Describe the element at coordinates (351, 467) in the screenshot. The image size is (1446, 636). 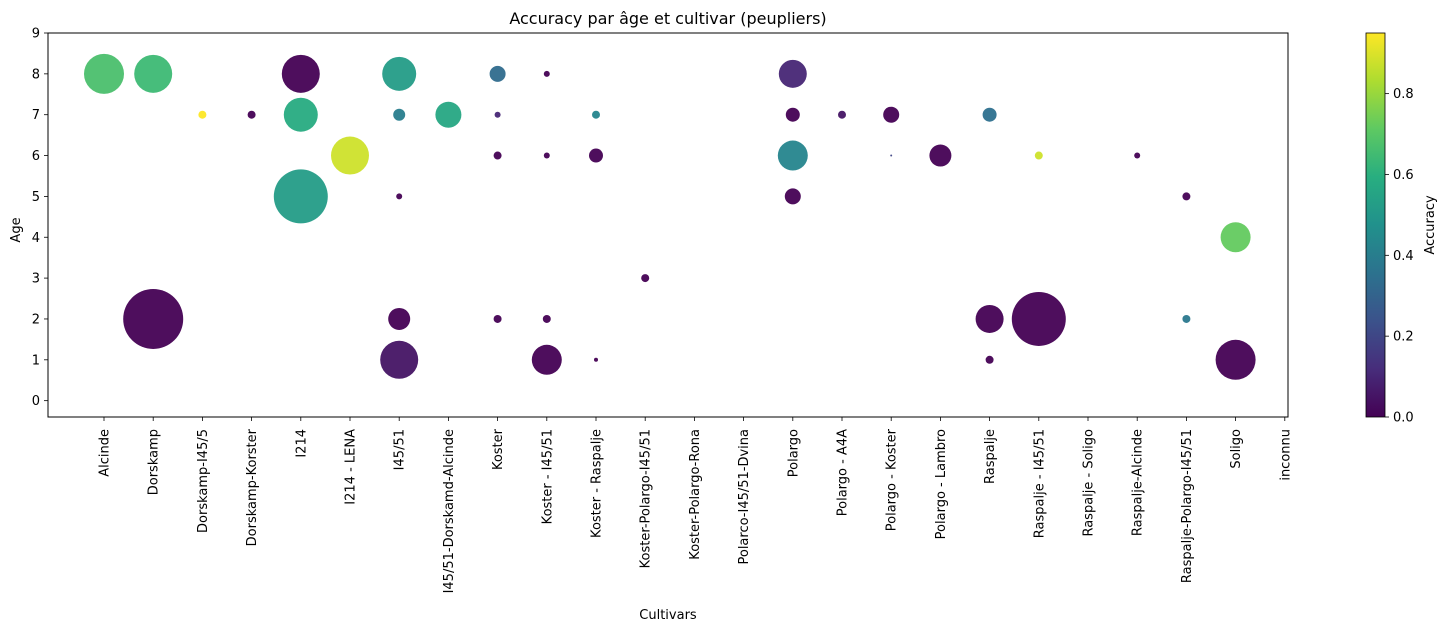
I see `x-tick-label: I214 - LENA` at that location.